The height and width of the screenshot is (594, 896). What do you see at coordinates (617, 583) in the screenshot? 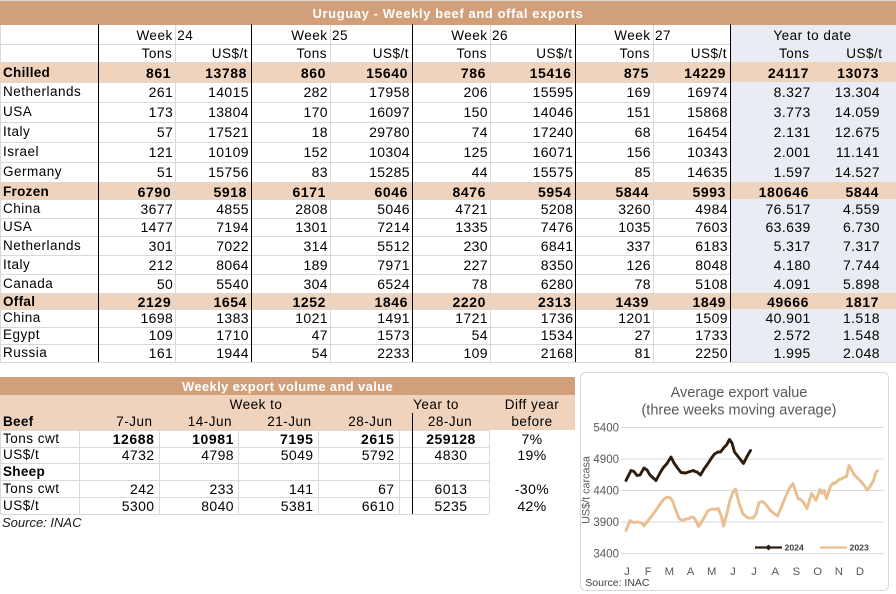
I see `svg-text: Source: INAC` at bounding box center [617, 583].